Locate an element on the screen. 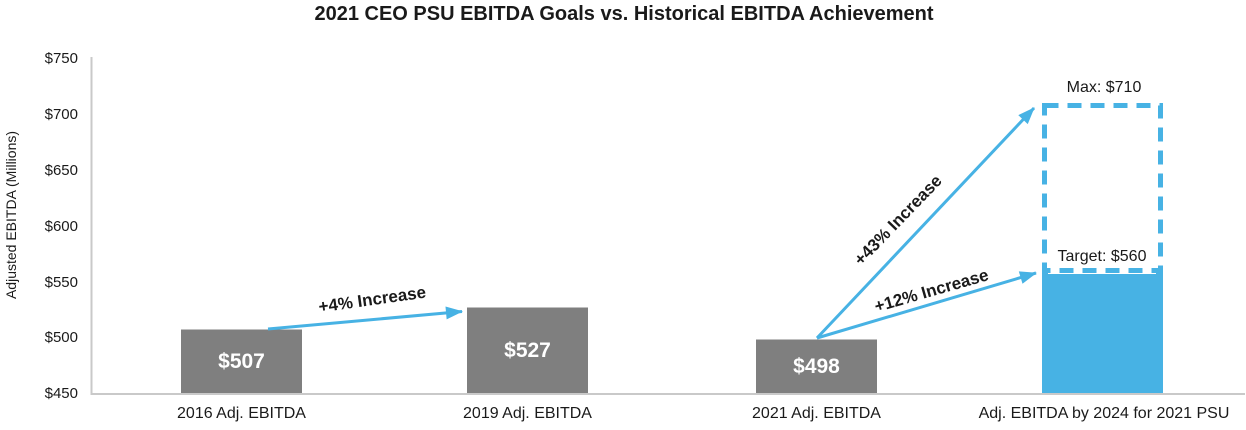 This screenshot has height=430, width=1246. y-tick-label: $500 is located at coordinates (61, 337).